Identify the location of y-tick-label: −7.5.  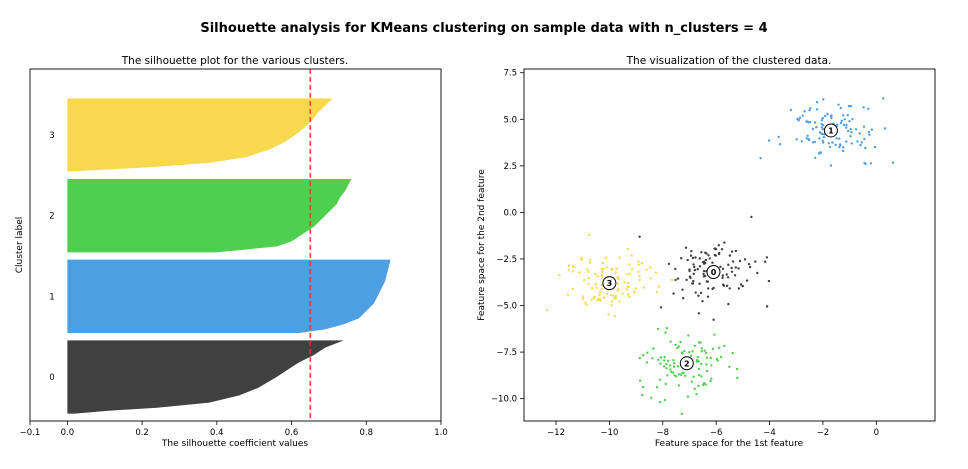
(506, 353).